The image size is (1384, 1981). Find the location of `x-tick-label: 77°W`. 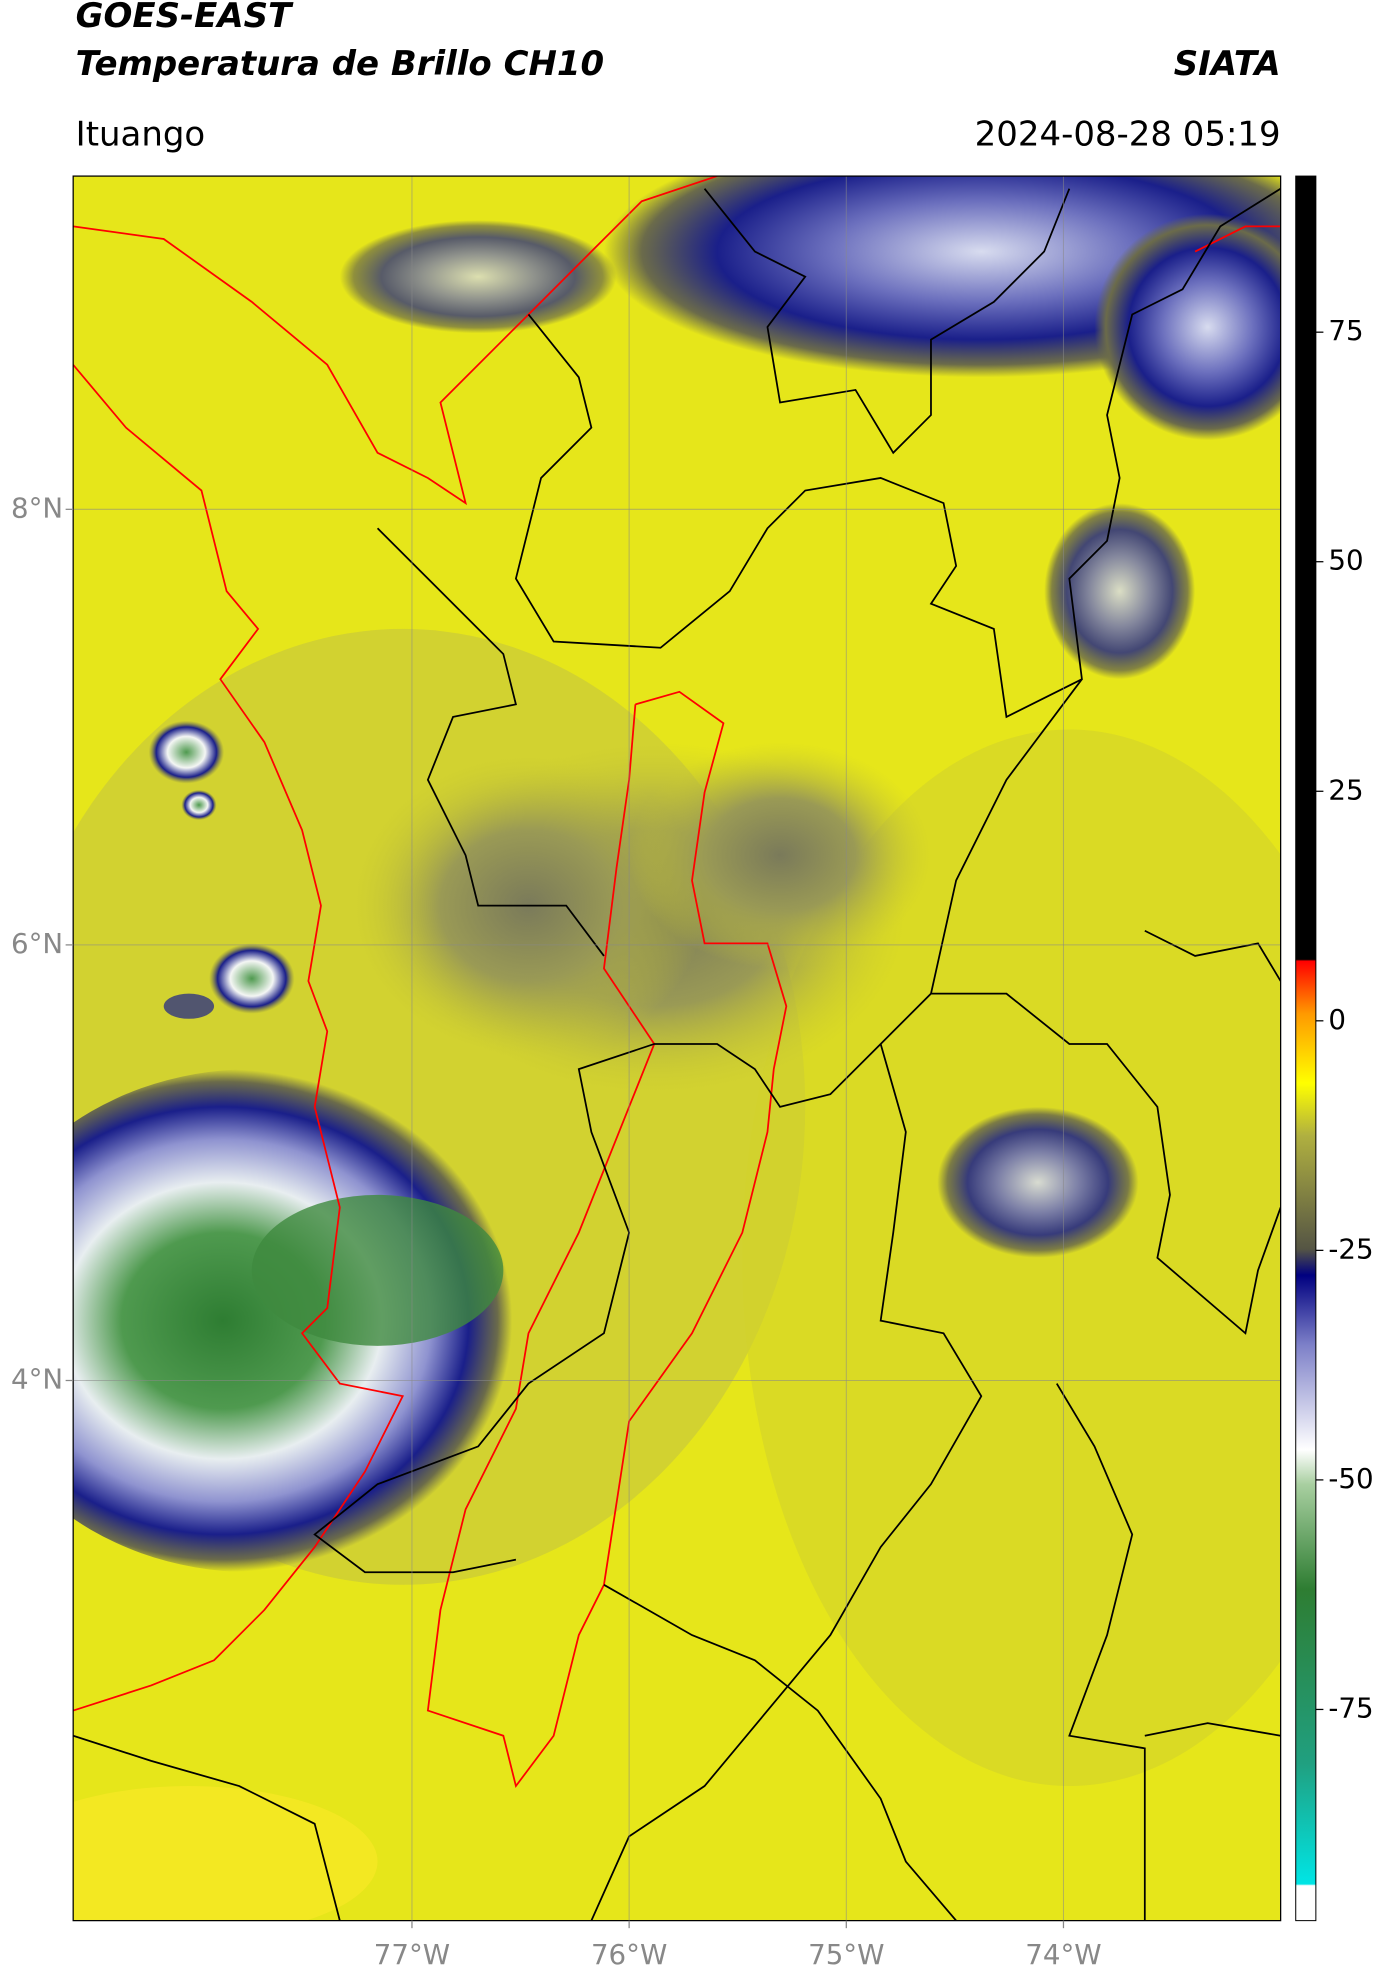

x-tick-label: 77°W is located at coordinates (412, 1954).